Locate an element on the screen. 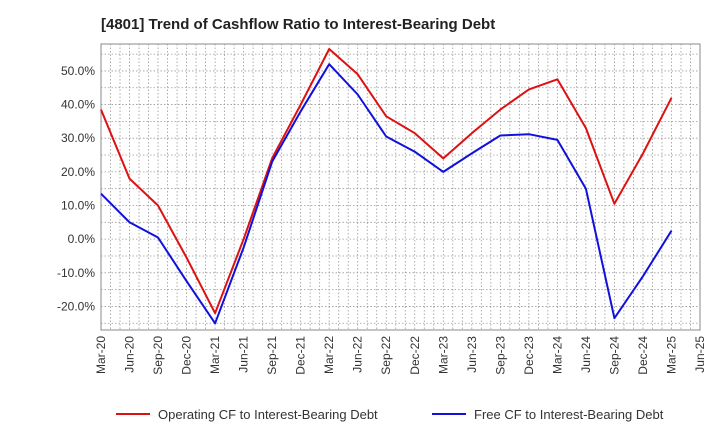  x-tick-label: Jun-21 is located at coordinates (244, 354).